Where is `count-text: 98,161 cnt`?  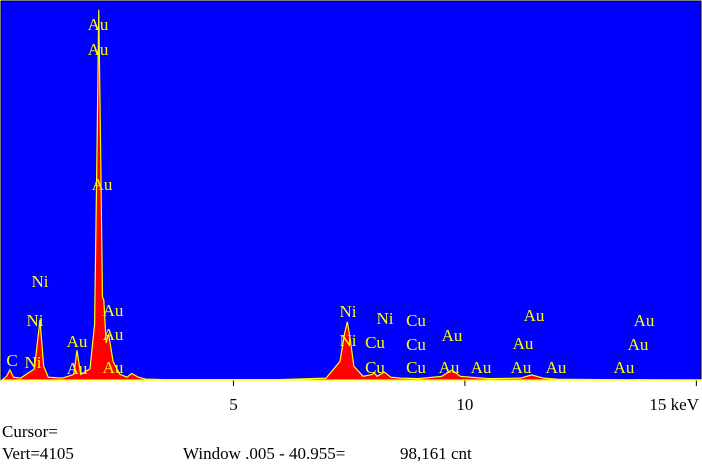
count-text: 98,161 cnt is located at coordinates (436, 453).